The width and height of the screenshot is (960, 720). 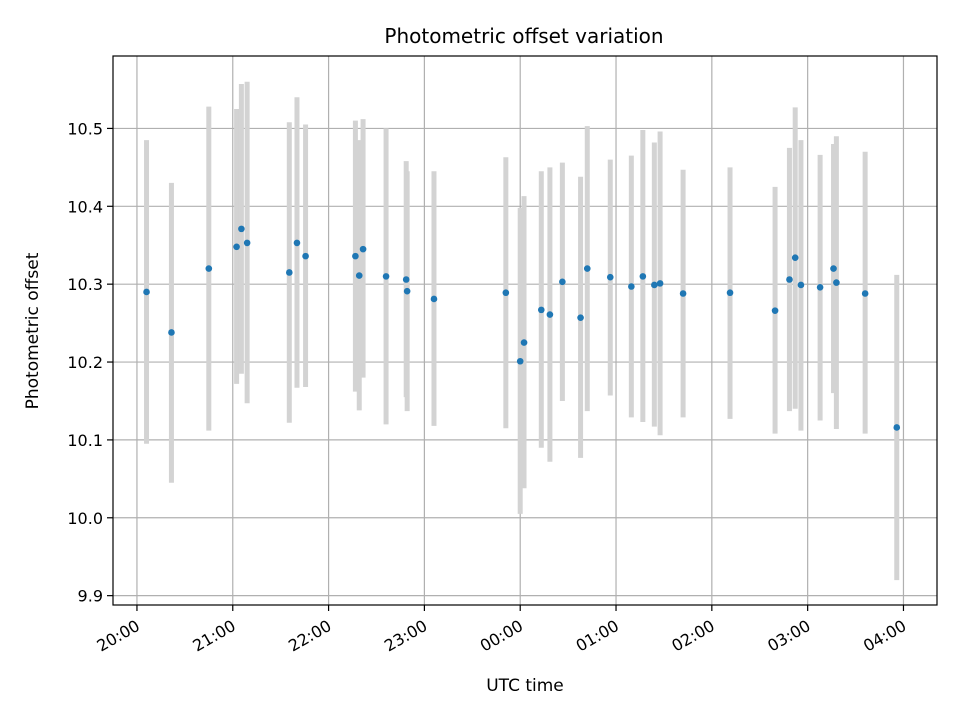 I want to click on y-axis-label: Photometric offset, so click(x=33, y=330).